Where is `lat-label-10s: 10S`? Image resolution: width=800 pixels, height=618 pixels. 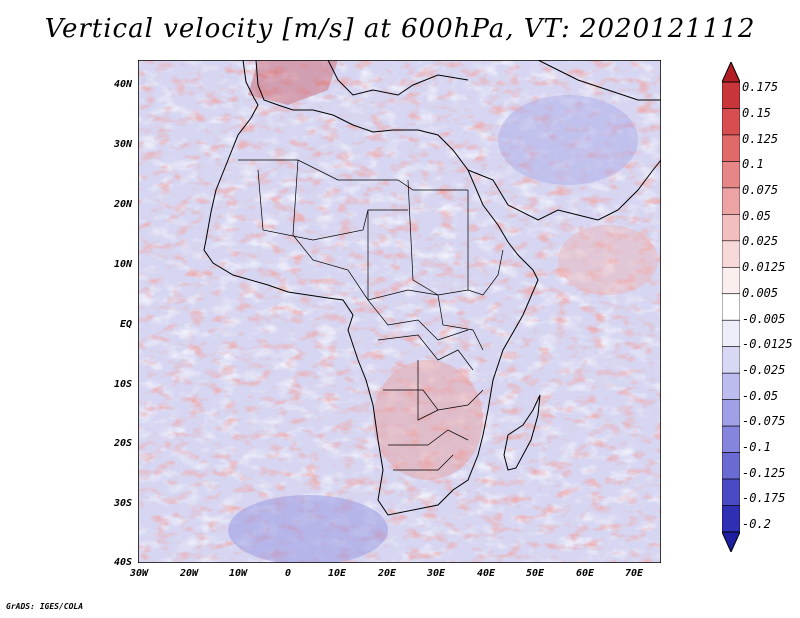
lat-label-10s: 10S is located at coordinates (122, 384).